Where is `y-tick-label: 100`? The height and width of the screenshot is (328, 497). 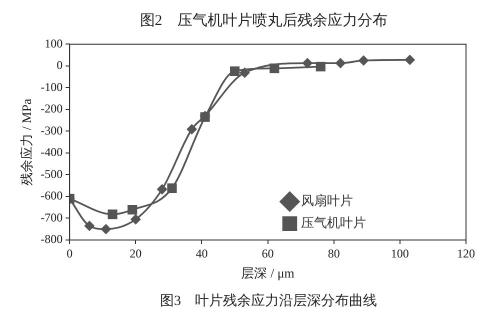
y-tick-label: 100 is located at coordinates (53, 43).